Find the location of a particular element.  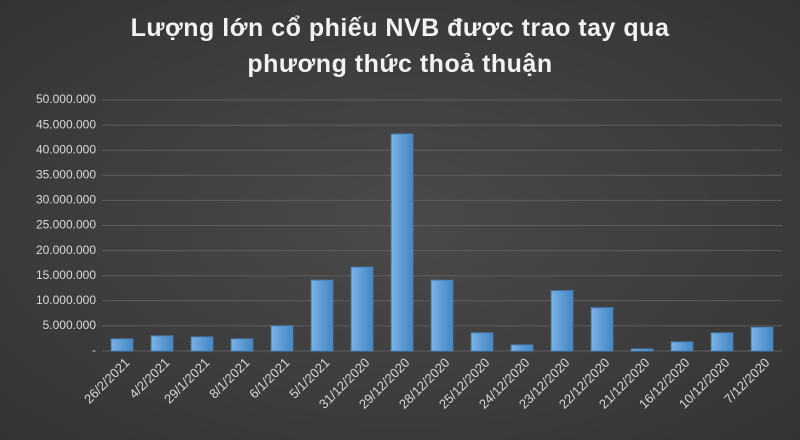

x-tick-label: 8/1/2021 is located at coordinates (229, 378).